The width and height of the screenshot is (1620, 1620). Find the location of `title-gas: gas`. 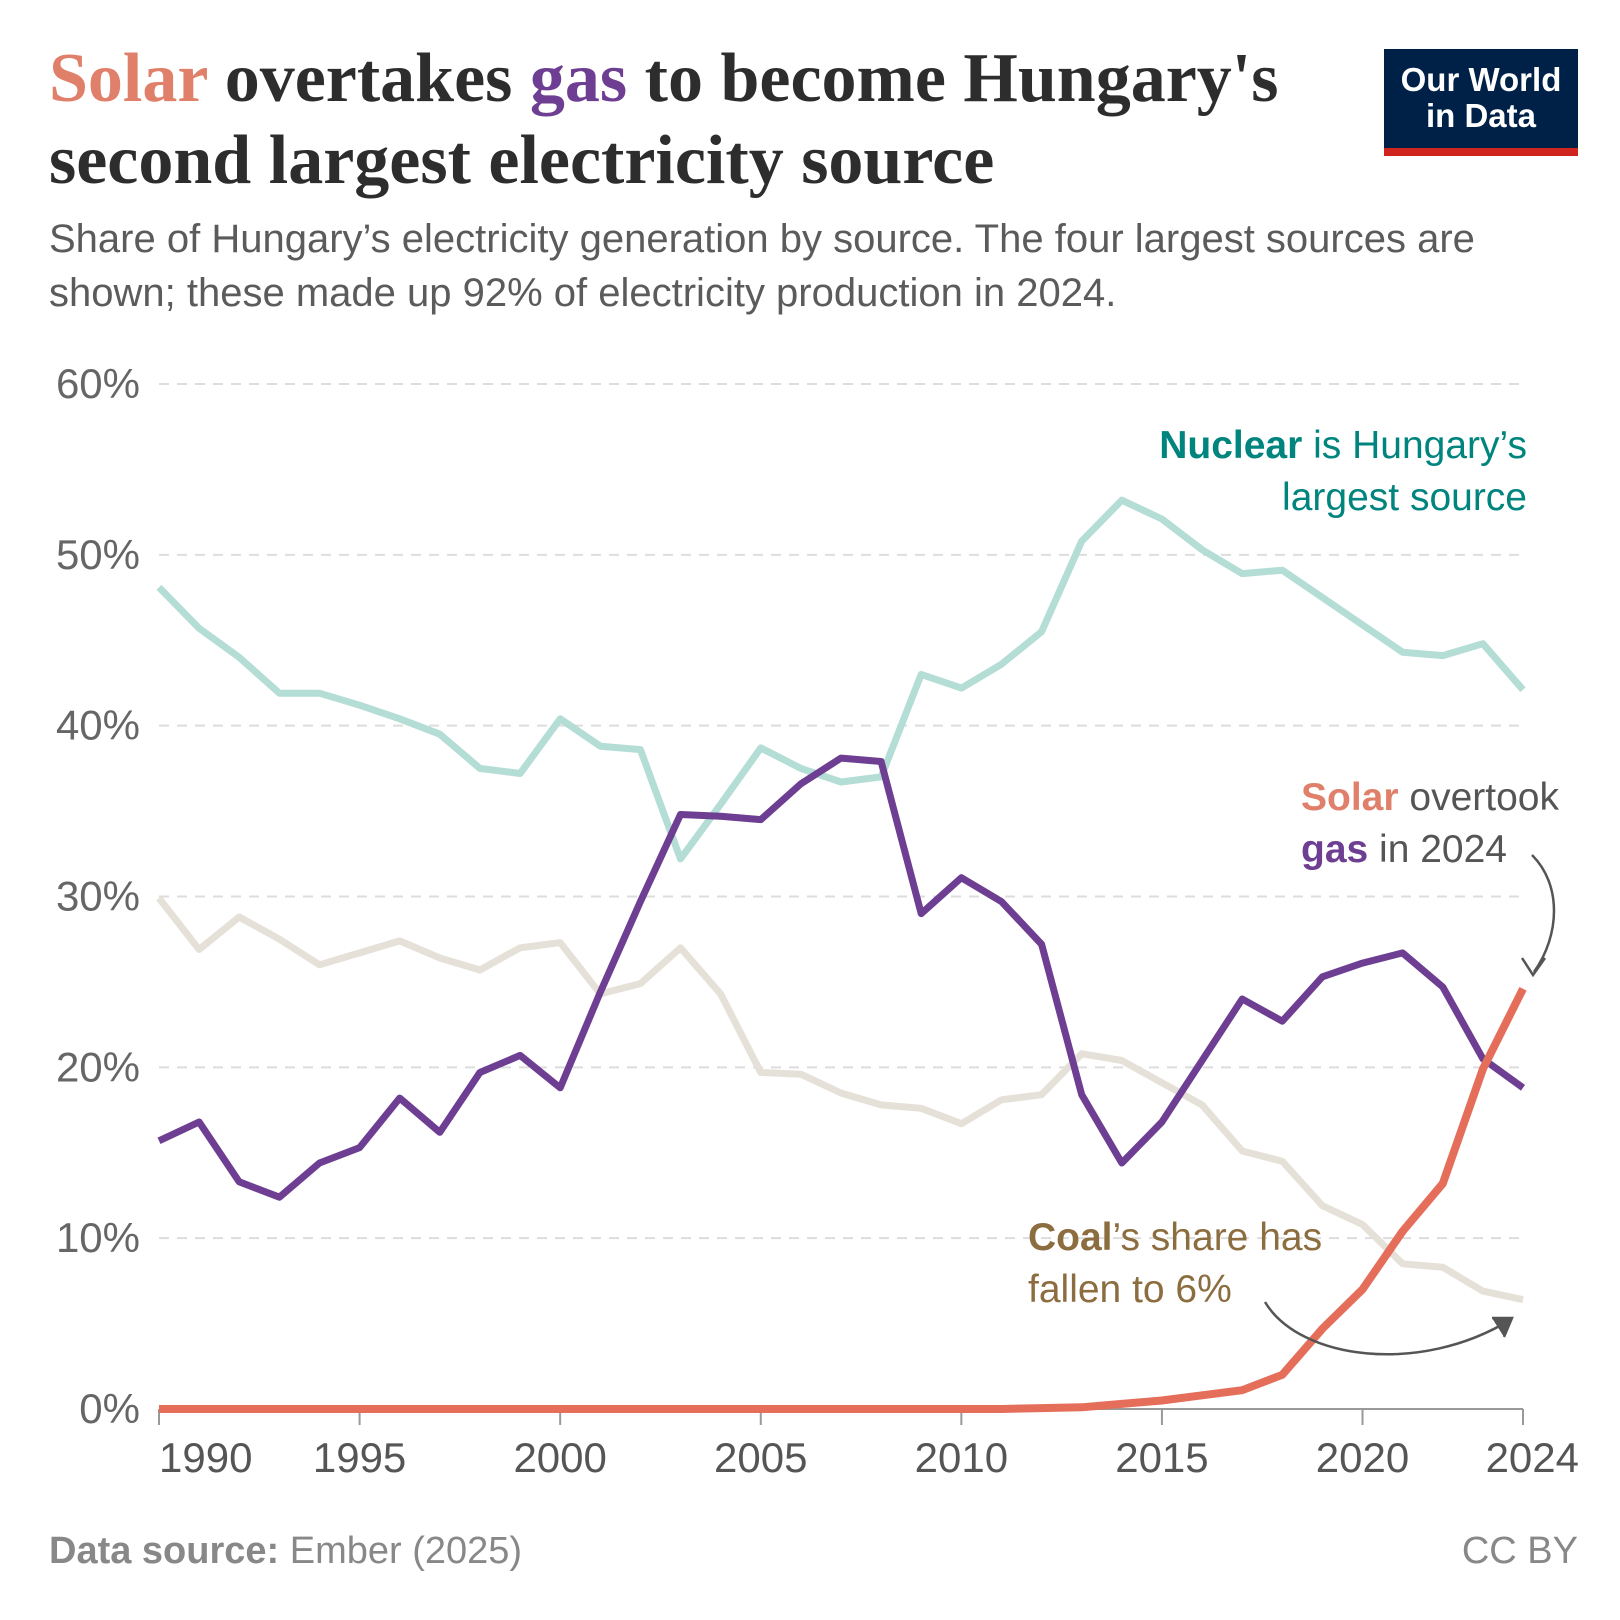

title-gas: gas is located at coordinates (578, 78).